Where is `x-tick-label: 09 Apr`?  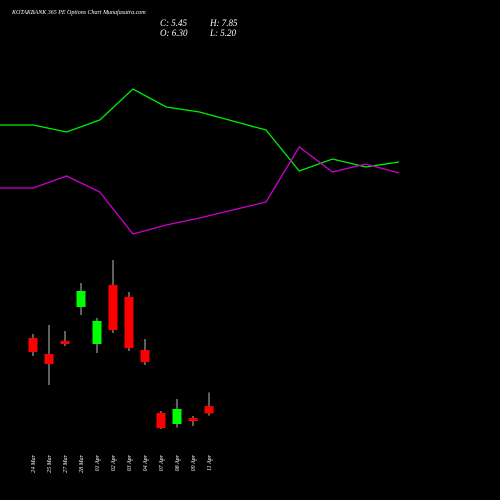 x-tick-label: 09 Apr is located at coordinates (194, 462).